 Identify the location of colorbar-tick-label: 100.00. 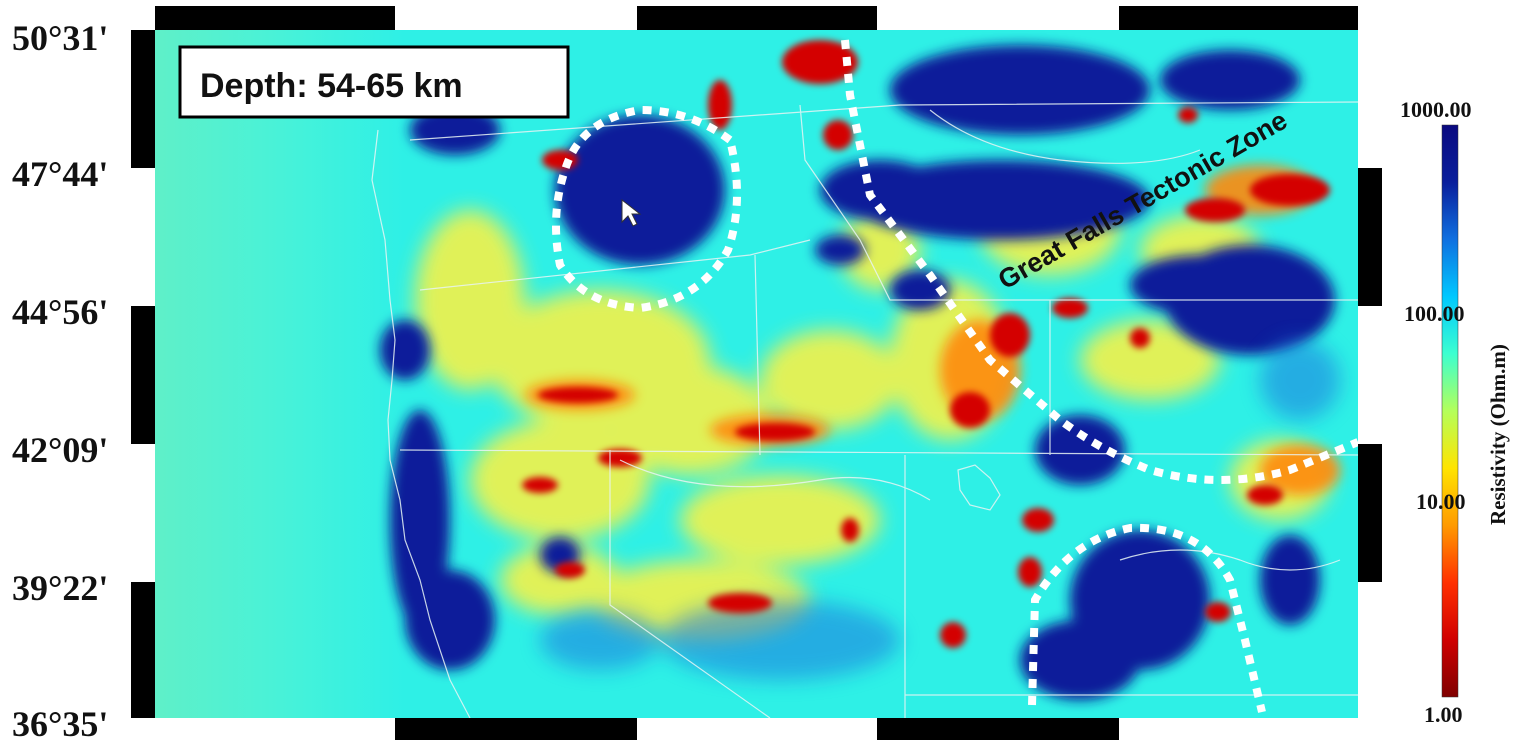
(1434, 313).